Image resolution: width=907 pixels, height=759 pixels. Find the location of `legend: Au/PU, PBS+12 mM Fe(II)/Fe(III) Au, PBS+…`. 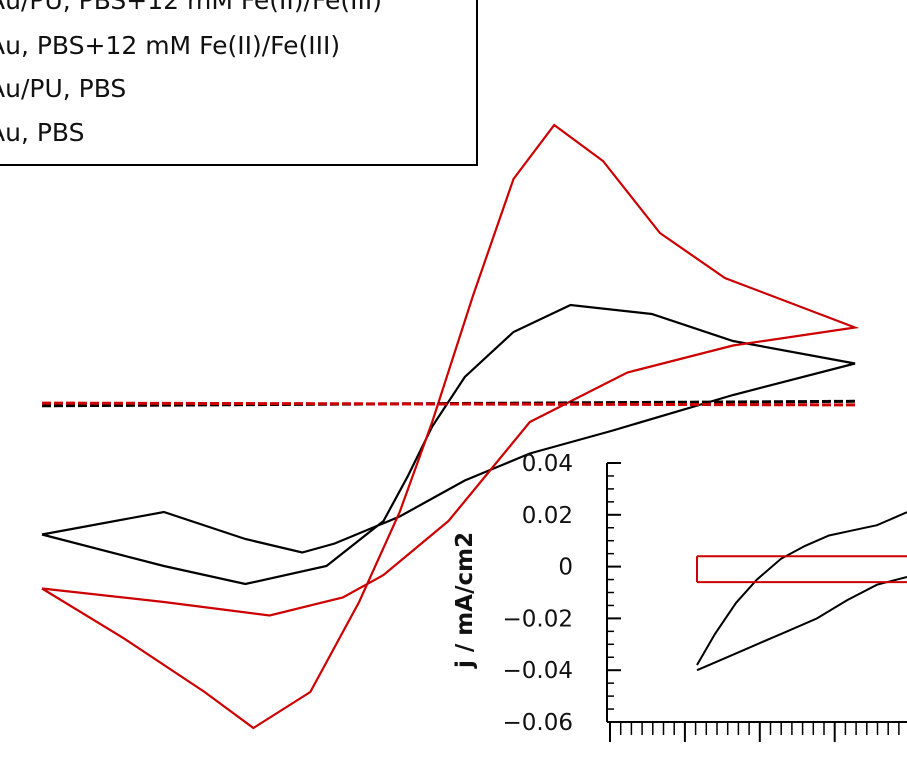

legend: Au/PU, PBS+12 mM Fe(II)/Fe(III) Au, PBS+… is located at coordinates (239, 83).